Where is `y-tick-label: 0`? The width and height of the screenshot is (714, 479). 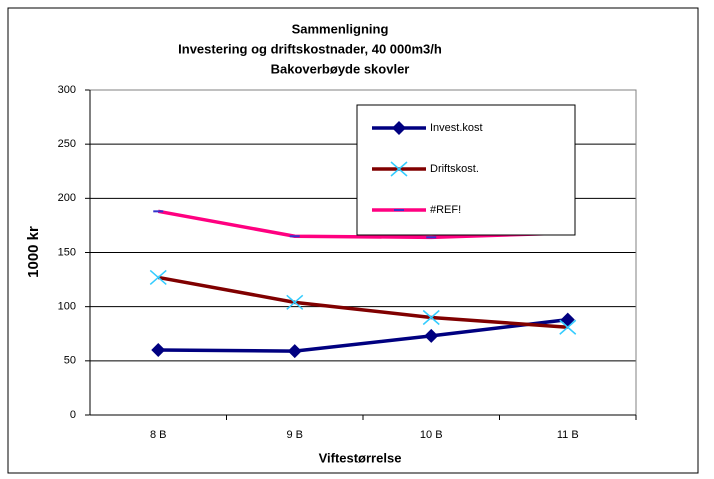
y-tick-label: 0 is located at coordinates (73, 415).